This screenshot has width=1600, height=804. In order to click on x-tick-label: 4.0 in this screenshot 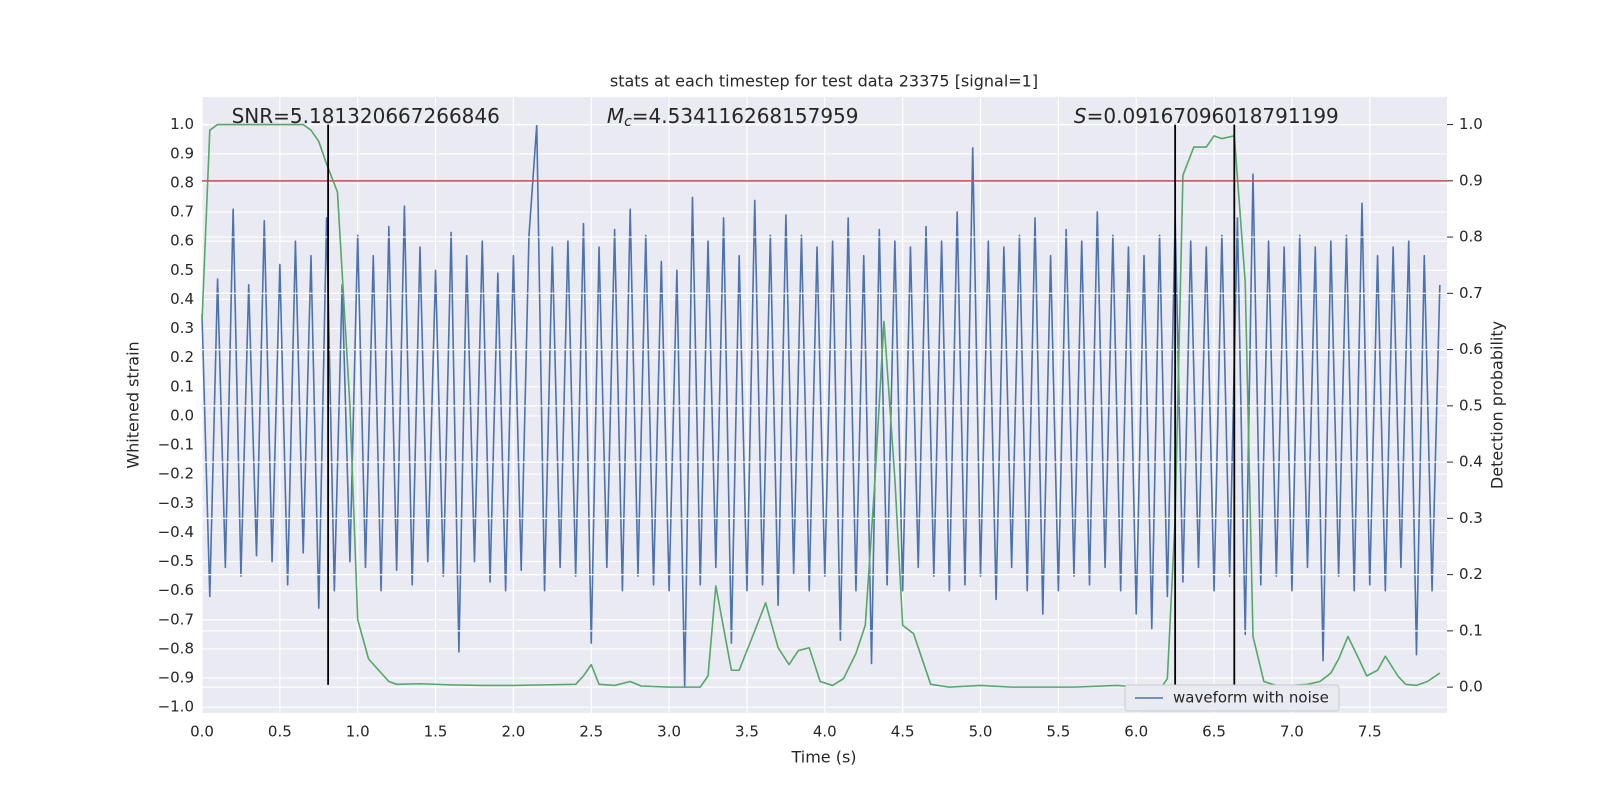, I will do `click(825, 732)`.